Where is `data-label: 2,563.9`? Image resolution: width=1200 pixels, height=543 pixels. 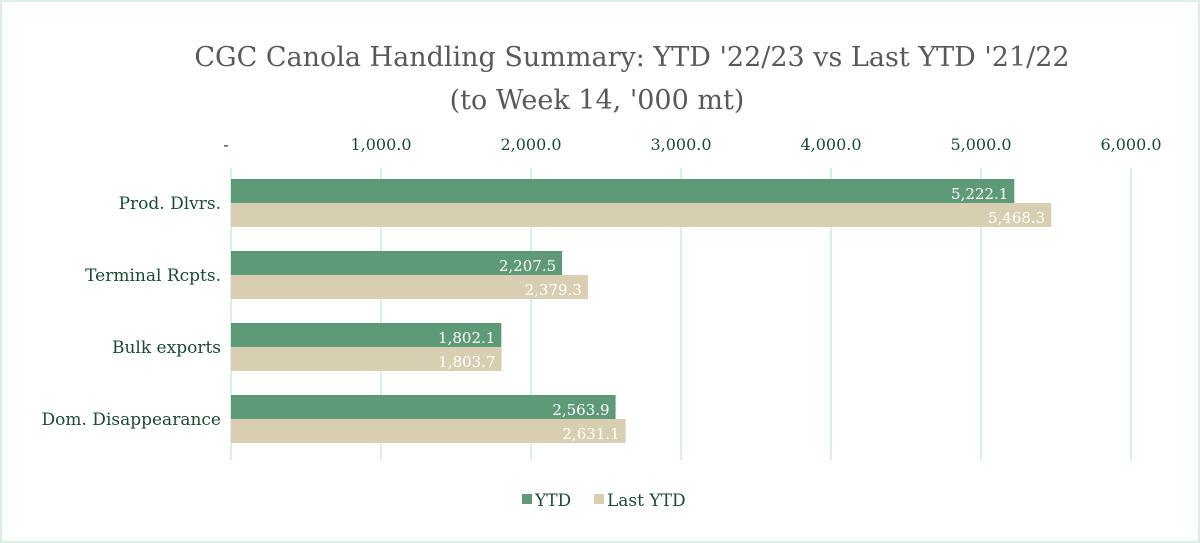 data-label: 2,563.9 is located at coordinates (580, 410).